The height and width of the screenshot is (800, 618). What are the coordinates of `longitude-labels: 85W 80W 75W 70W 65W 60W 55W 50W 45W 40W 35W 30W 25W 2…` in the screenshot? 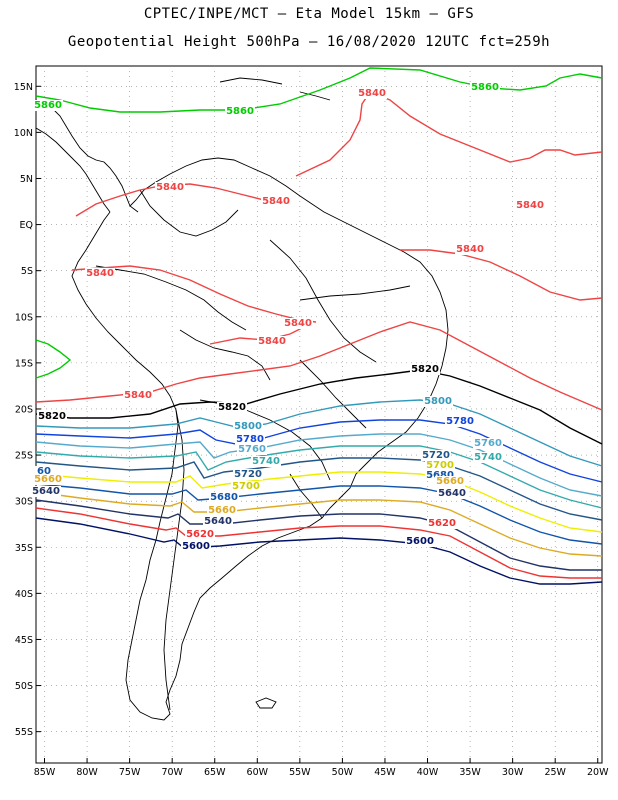 It's located at (321, 772).